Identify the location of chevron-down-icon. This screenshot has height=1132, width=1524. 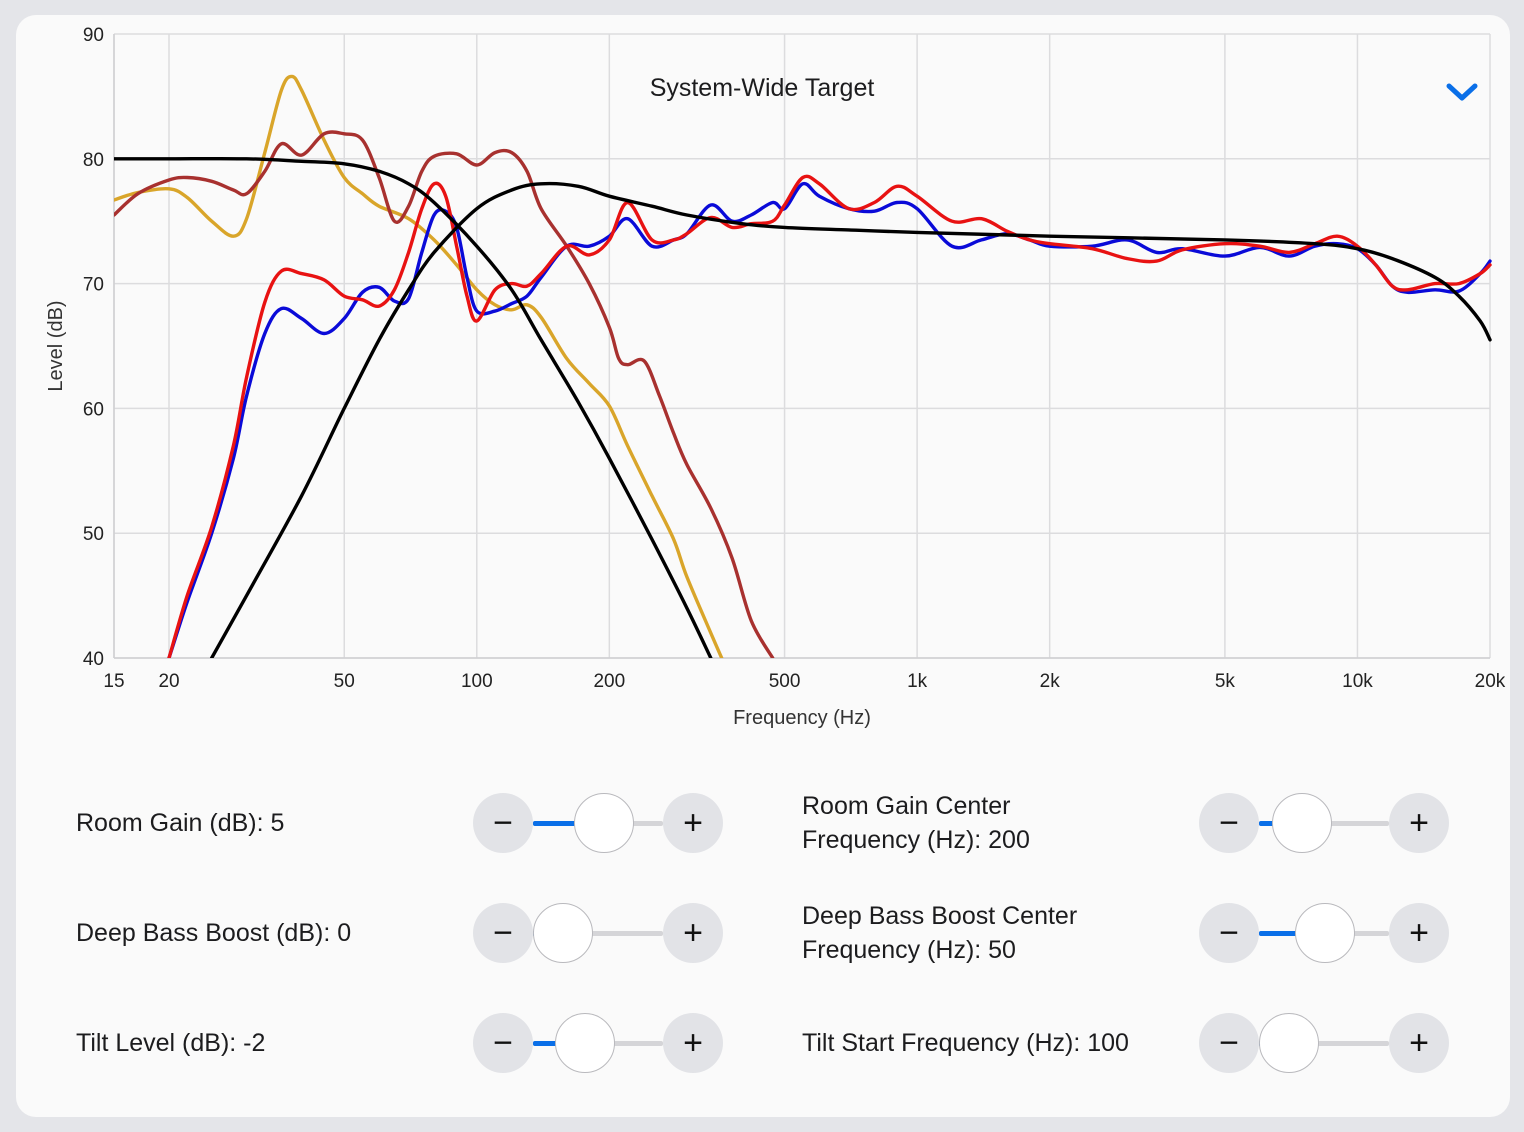
(1462, 92).